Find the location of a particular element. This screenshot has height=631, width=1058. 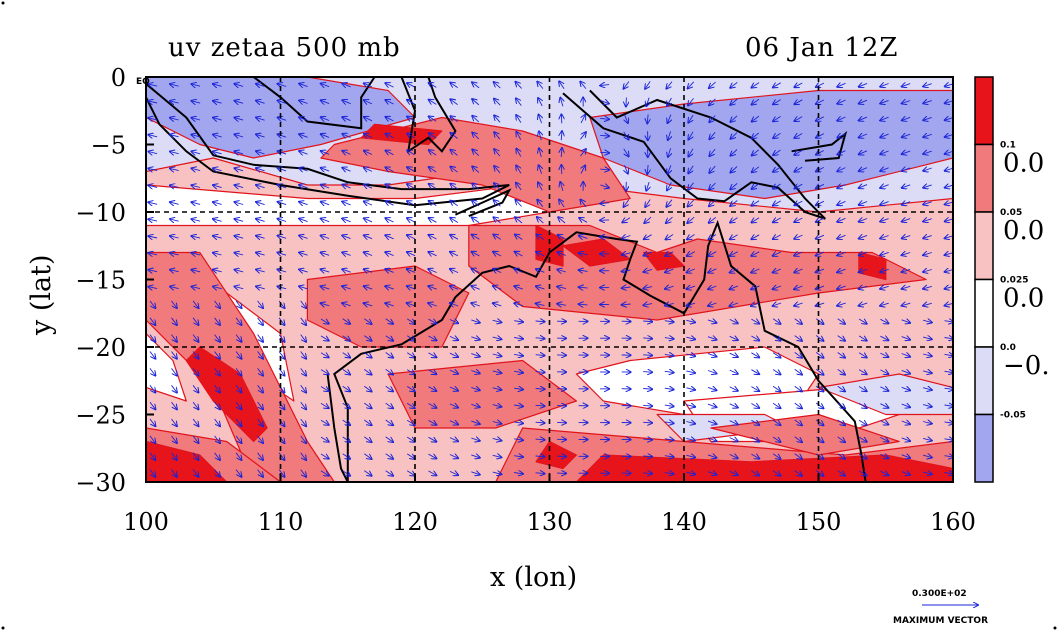

colorbar-level-label: 0.025 is located at coordinates (1014, 281).